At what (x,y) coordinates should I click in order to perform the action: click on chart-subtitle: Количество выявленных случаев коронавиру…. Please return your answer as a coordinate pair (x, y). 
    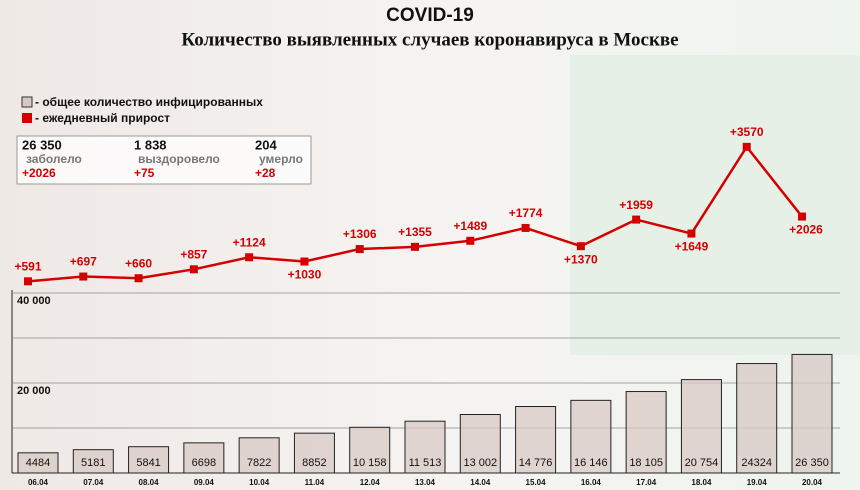
    Looking at the image, I should click on (429, 39).